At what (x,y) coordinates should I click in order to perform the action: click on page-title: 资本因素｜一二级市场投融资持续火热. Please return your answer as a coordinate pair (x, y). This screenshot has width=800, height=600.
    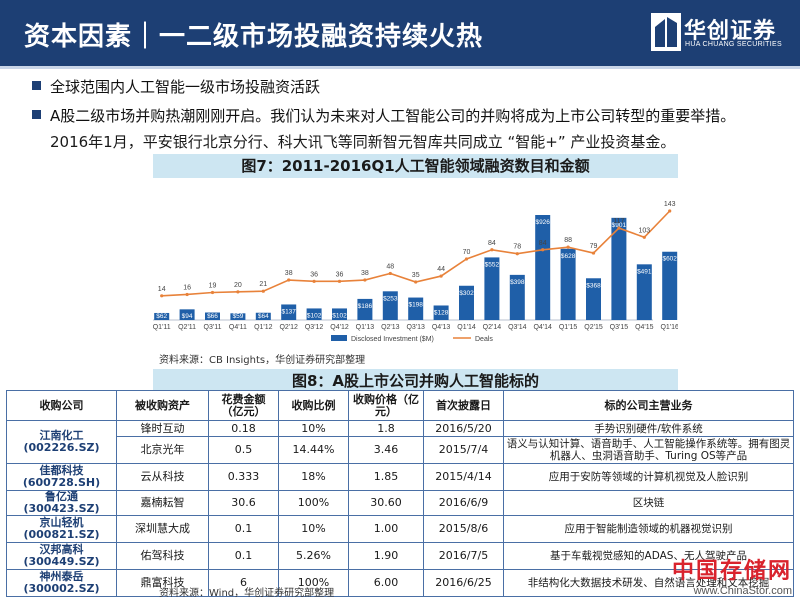
    Looking at the image, I should click on (254, 37).